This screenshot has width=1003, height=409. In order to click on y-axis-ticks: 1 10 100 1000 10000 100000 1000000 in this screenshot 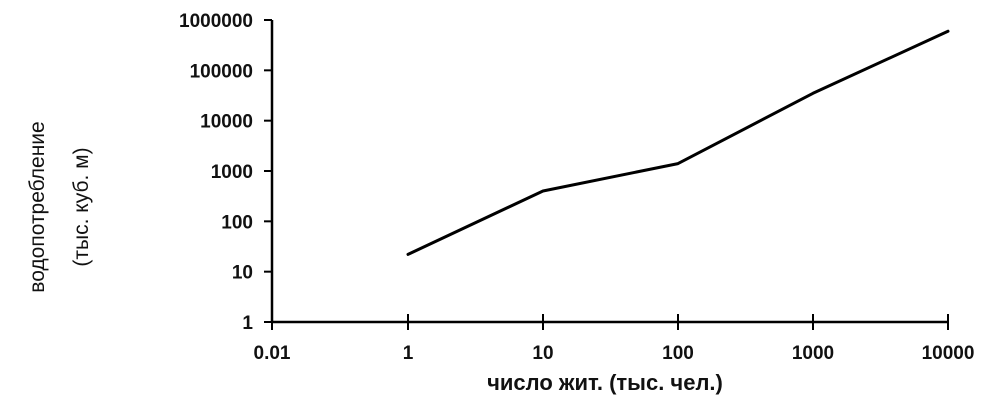, I will do `click(225, 172)`.